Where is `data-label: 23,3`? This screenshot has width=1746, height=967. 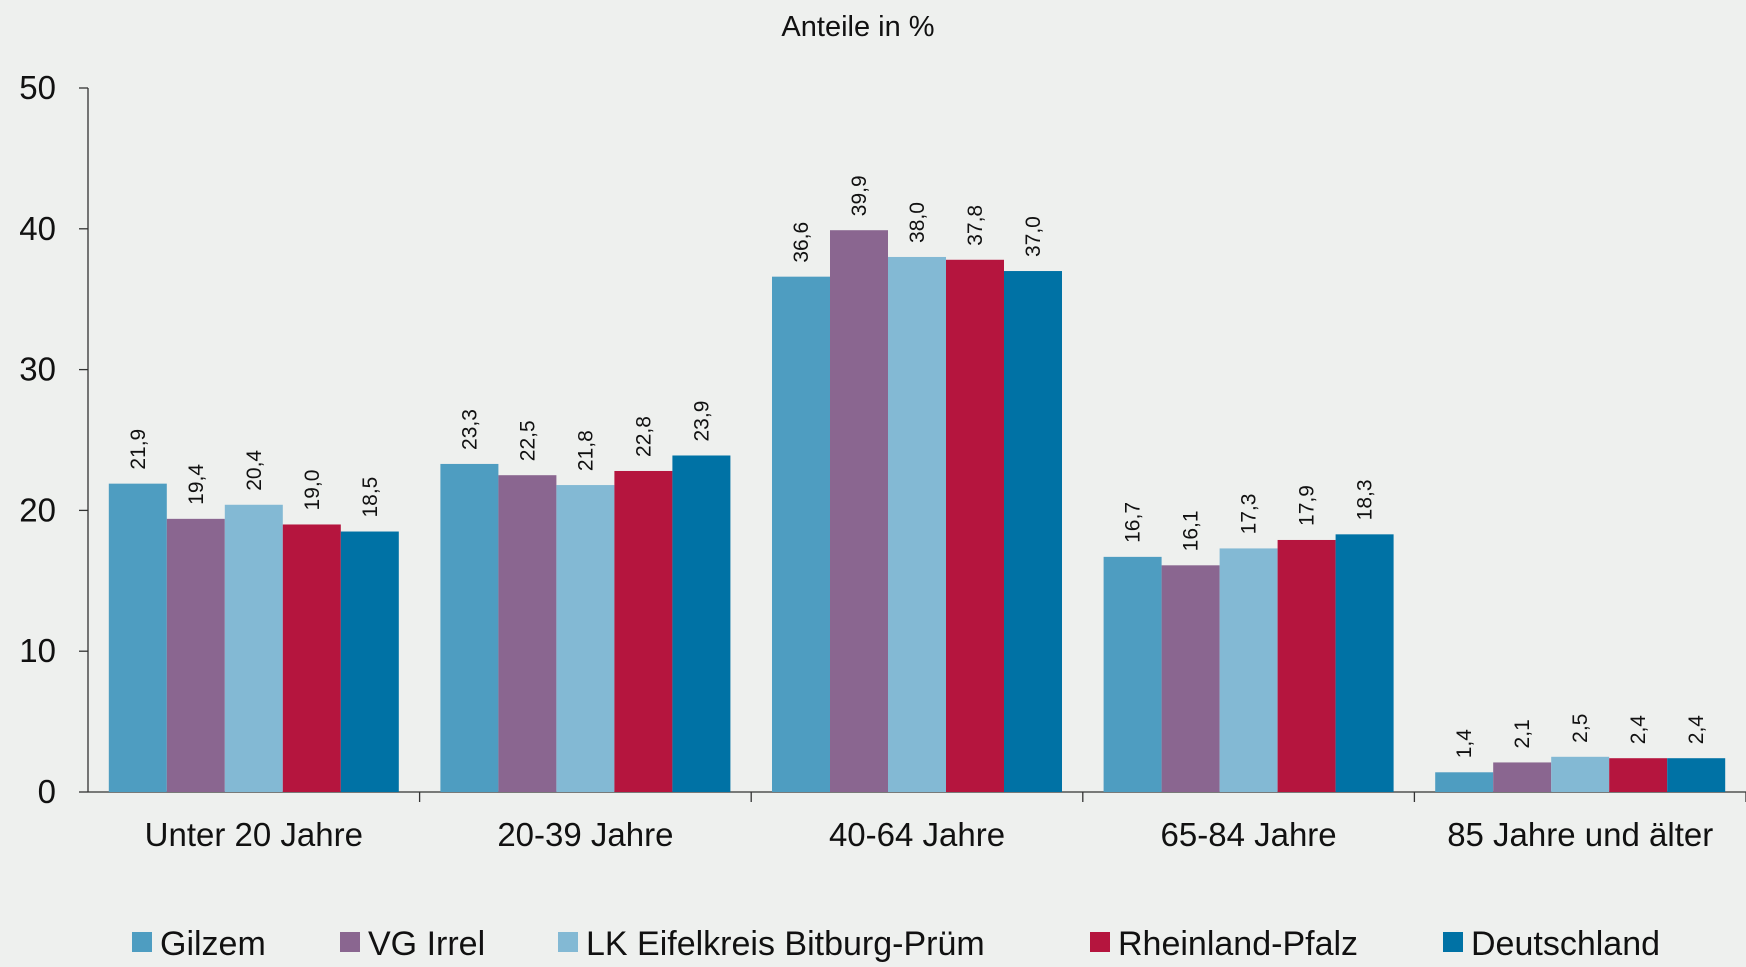 data-label: 23,3 is located at coordinates (469, 429).